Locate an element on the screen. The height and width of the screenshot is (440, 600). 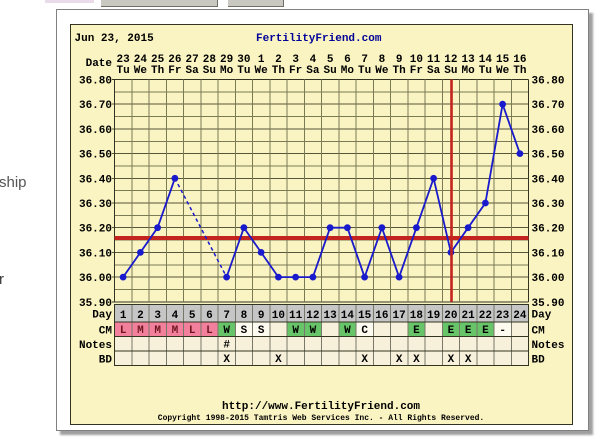
svg-text: 35.90 is located at coordinates (548, 304).